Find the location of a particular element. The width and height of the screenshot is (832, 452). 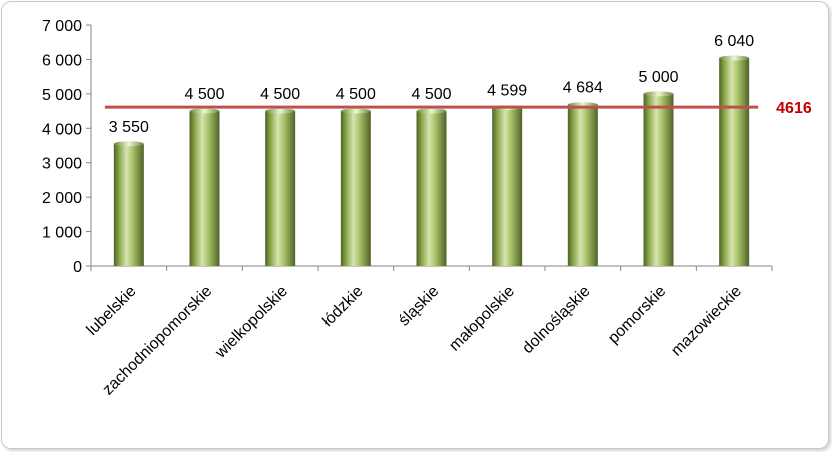

y-tick-label: 2 000 is located at coordinates (62, 198).